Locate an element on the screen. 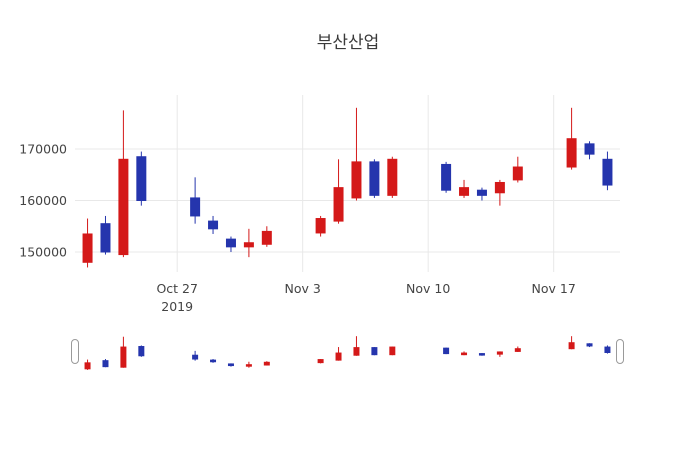  x-axis-tick-labels: Oct 27 2019 Nov 3 Nov 10 Nov 17 is located at coordinates (365, 297).